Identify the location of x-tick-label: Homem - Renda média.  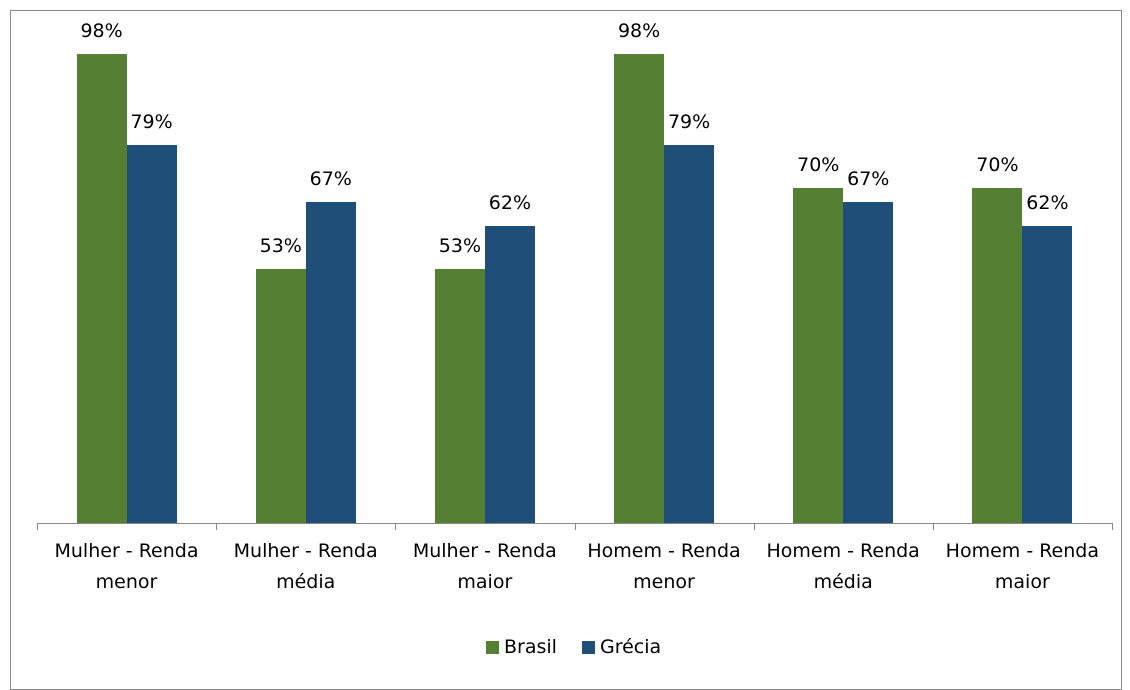
(843, 566).